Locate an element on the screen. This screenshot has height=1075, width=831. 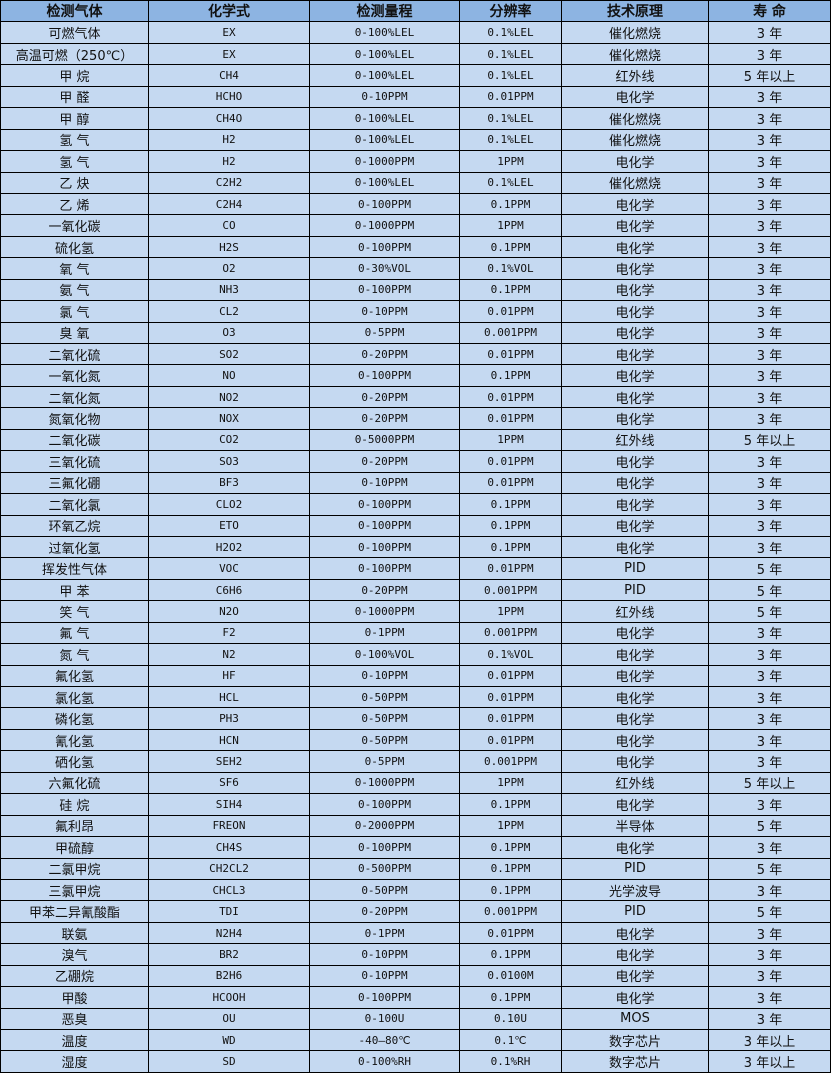
formula-cell: H2S is located at coordinates (229, 247).